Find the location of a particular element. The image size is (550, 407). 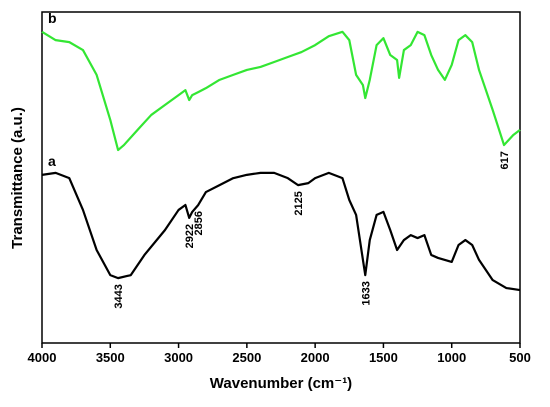

series-label: b is located at coordinates (52, 18).